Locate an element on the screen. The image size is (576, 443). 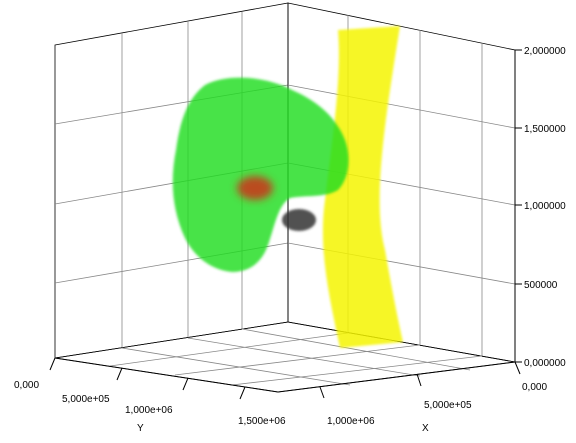
z-tick-label: 0,000000 is located at coordinates (545, 363).